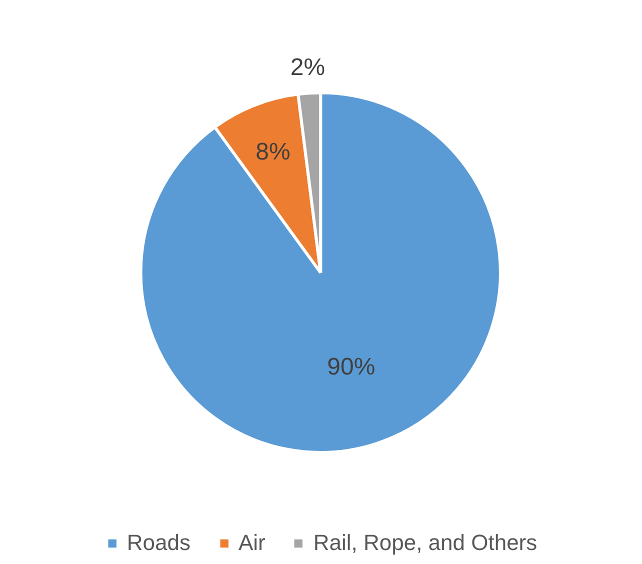 Image resolution: width=642 pixels, height=564 pixels. Describe the element at coordinates (273, 152) in the screenshot. I see `data-label: 8%` at that location.